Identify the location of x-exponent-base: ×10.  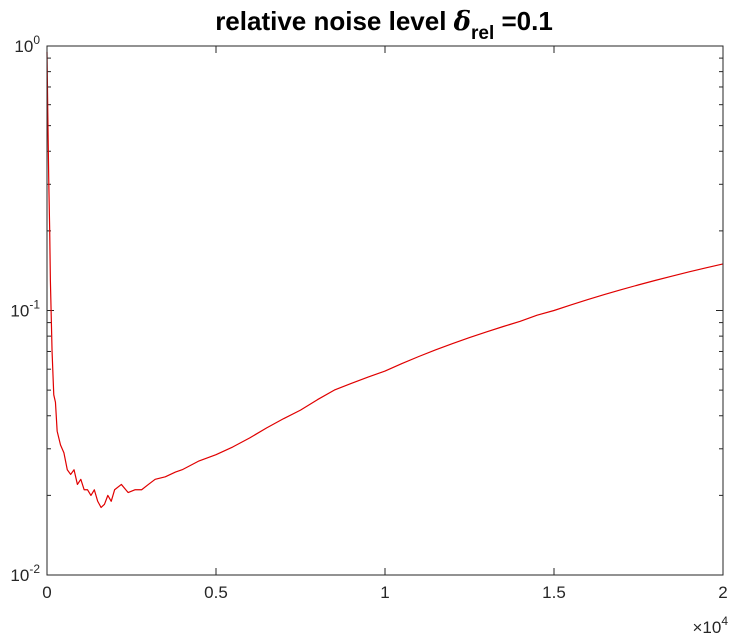
(706, 627).